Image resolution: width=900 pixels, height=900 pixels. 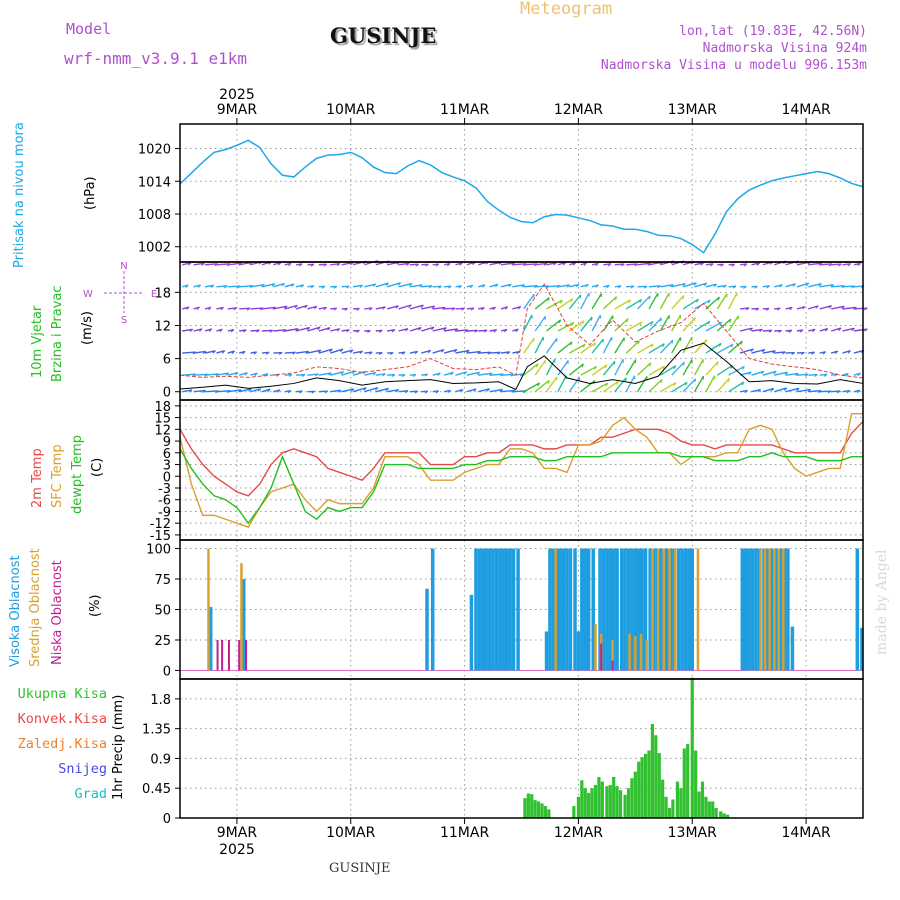 I want to click on precip-ytick-label: 0.45, so click(x=156, y=789).